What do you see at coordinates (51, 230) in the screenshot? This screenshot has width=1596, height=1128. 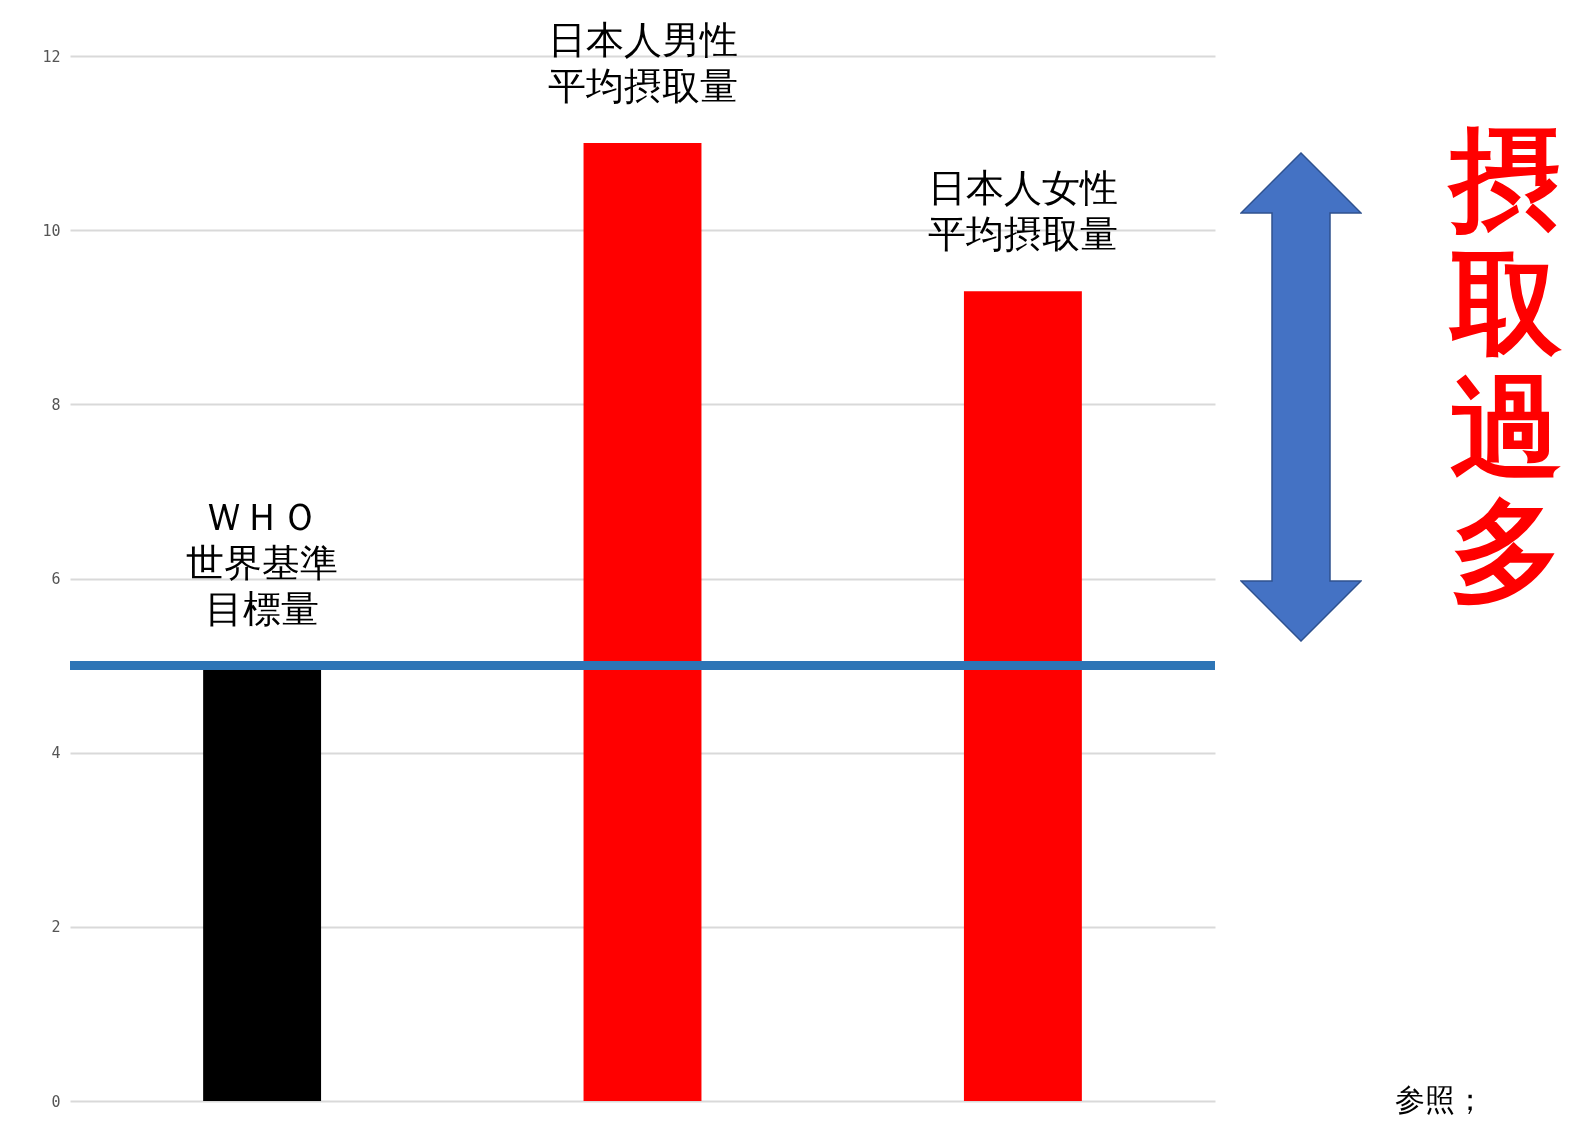 I see `y-tick-label: 10` at bounding box center [51, 230].